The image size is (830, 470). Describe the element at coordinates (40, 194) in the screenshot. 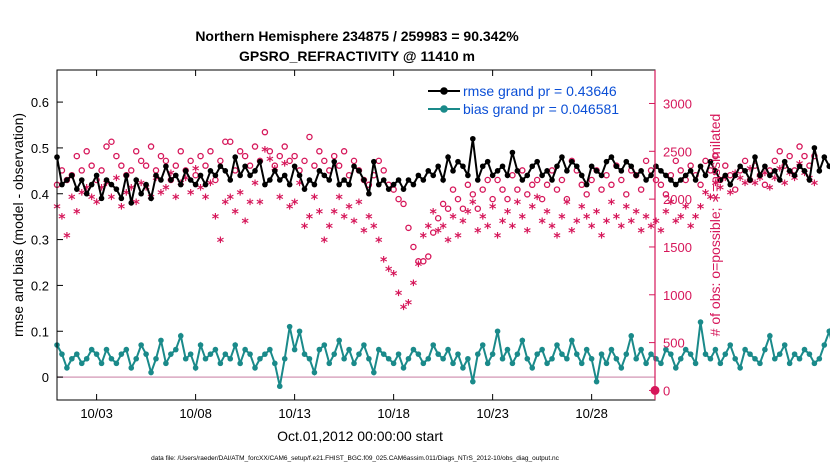

I see `y-tick-label-left: 0.4` at that location.